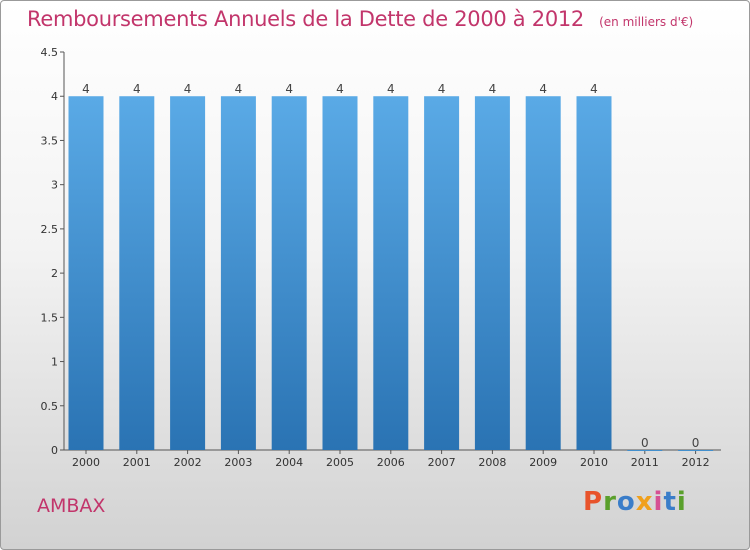  Describe the element at coordinates (188, 462) in the screenshot. I see `x-tick-label: 2002` at that location.